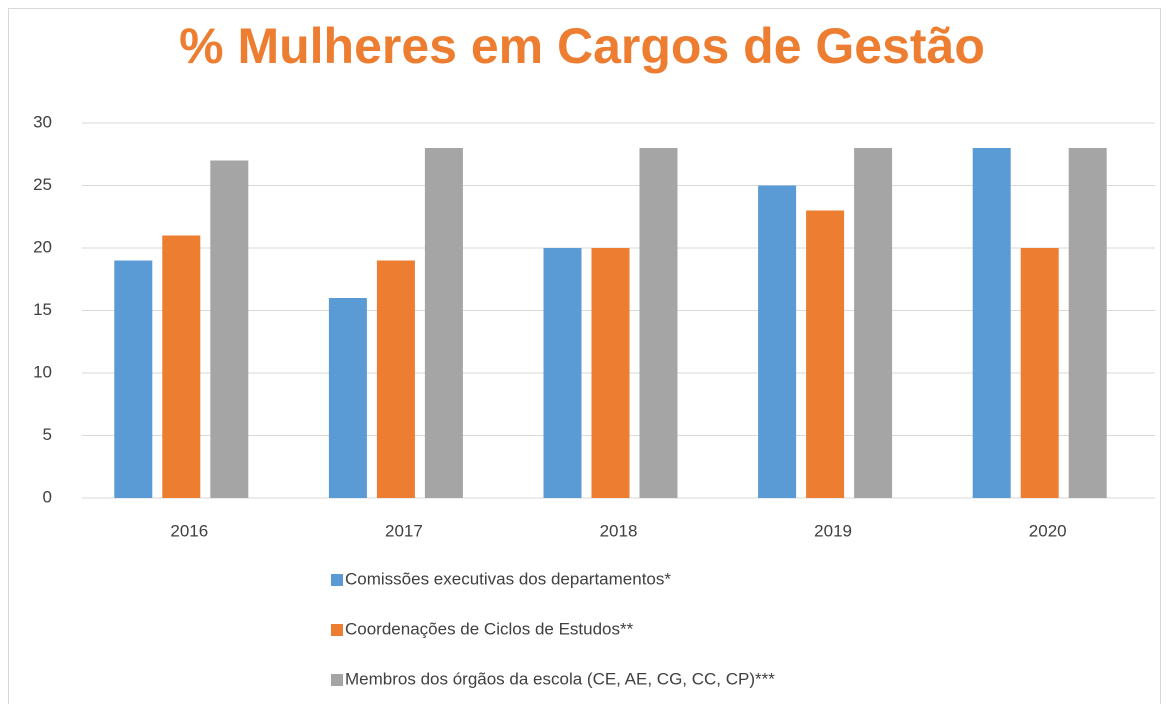  What do you see at coordinates (42, 371) in the screenshot?
I see `y-tick-label: 10` at bounding box center [42, 371].